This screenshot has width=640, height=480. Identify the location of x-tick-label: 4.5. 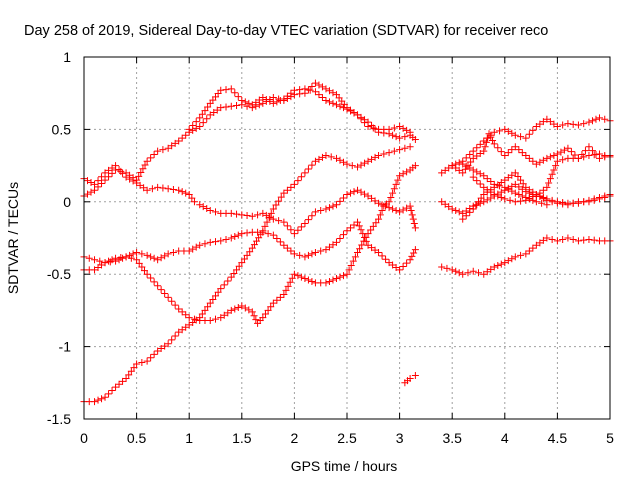
(558, 438).